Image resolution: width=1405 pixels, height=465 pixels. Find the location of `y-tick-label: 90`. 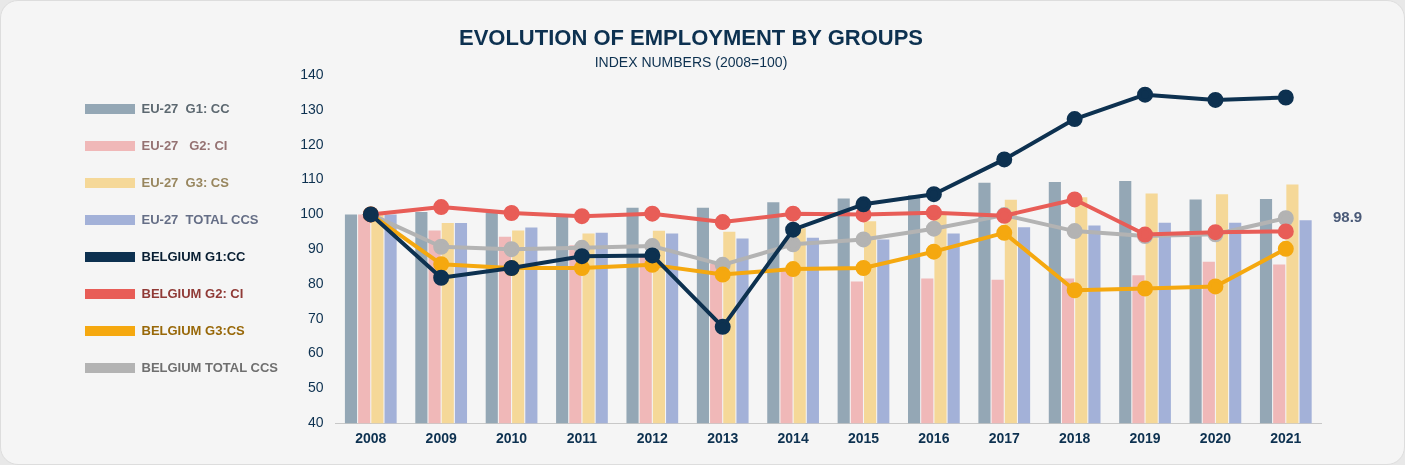

y-tick-label: 90 is located at coordinates (316, 248).